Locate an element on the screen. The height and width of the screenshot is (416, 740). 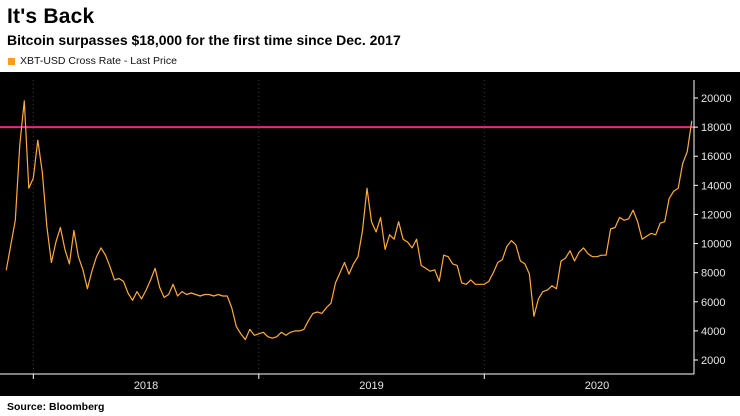
y-axis-label: 6000 is located at coordinates (713, 303).